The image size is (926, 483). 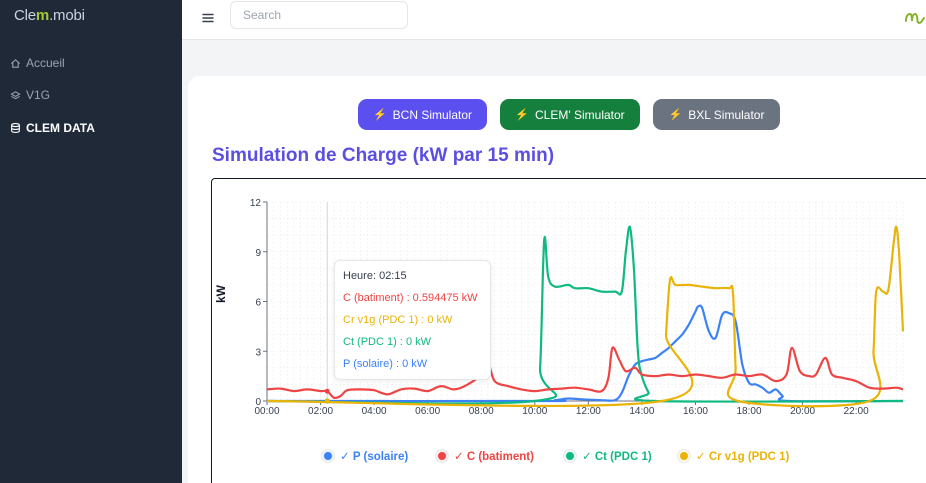 I want to click on page-title: Simulation de Charge (kW par 15 min), so click(x=383, y=155).